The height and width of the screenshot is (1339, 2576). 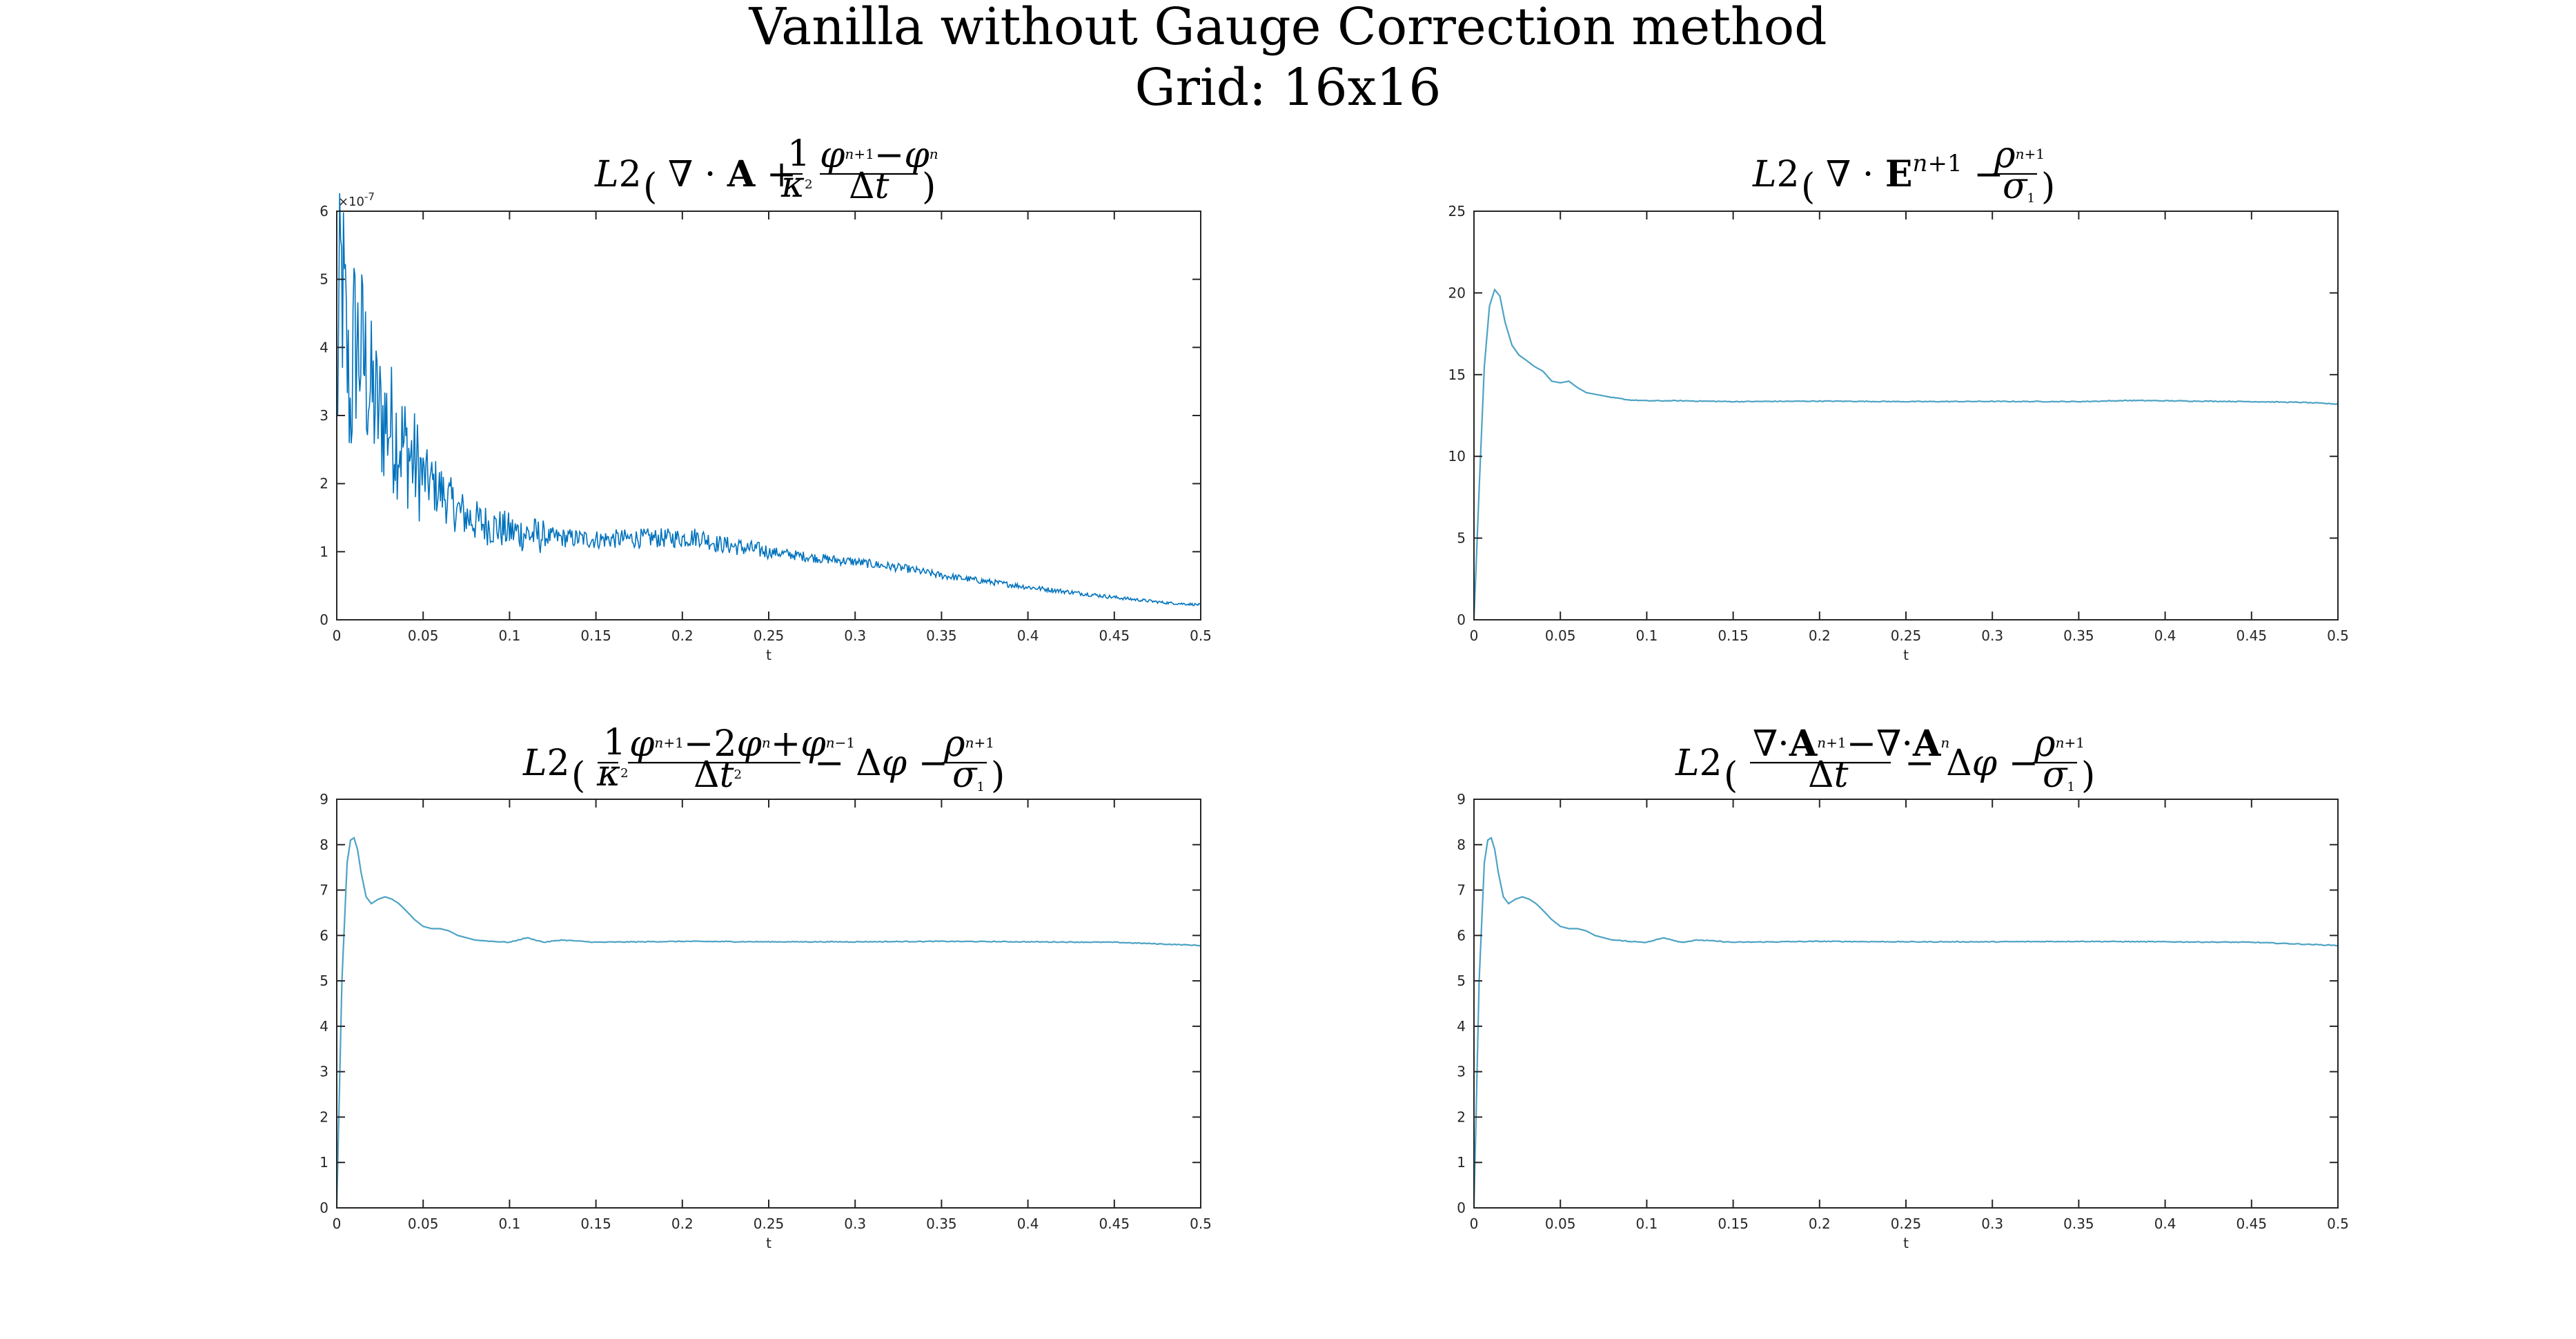 What do you see at coordinates (1288, 87) in the screenshot?
I see `figure-subtitle: Grid: 16x16` at bounding box center [1288, 87].